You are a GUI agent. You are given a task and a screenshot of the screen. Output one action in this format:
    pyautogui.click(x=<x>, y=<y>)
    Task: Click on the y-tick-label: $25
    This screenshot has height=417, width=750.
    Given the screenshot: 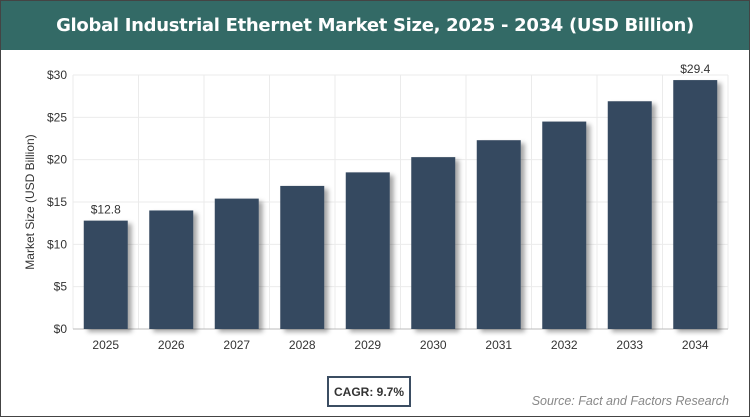 What is the action you would take?
    pyautogui.click(x=57, y=117)
    